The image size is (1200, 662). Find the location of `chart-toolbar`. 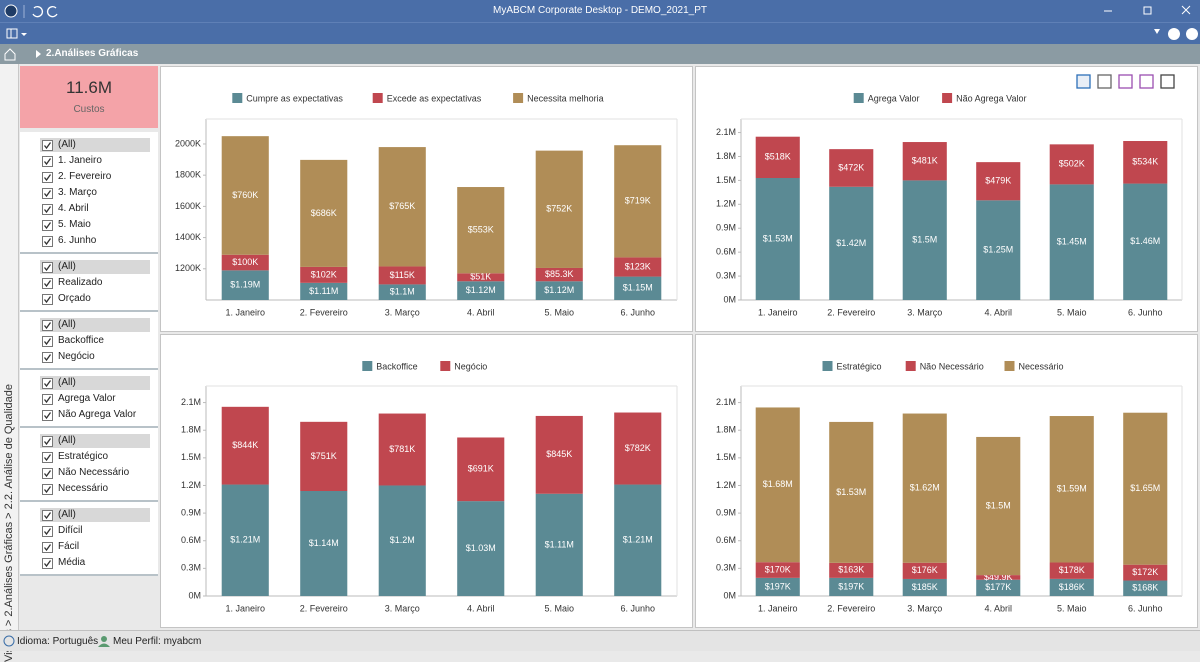

chart-toolbar is located at coordinates (1125, 81).